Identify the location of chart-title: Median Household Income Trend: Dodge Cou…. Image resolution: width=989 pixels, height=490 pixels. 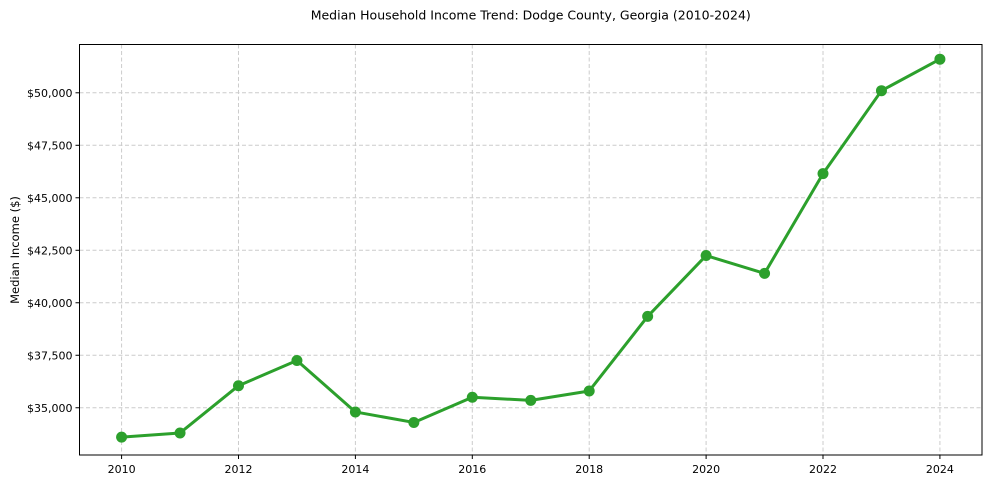
(531, 15).